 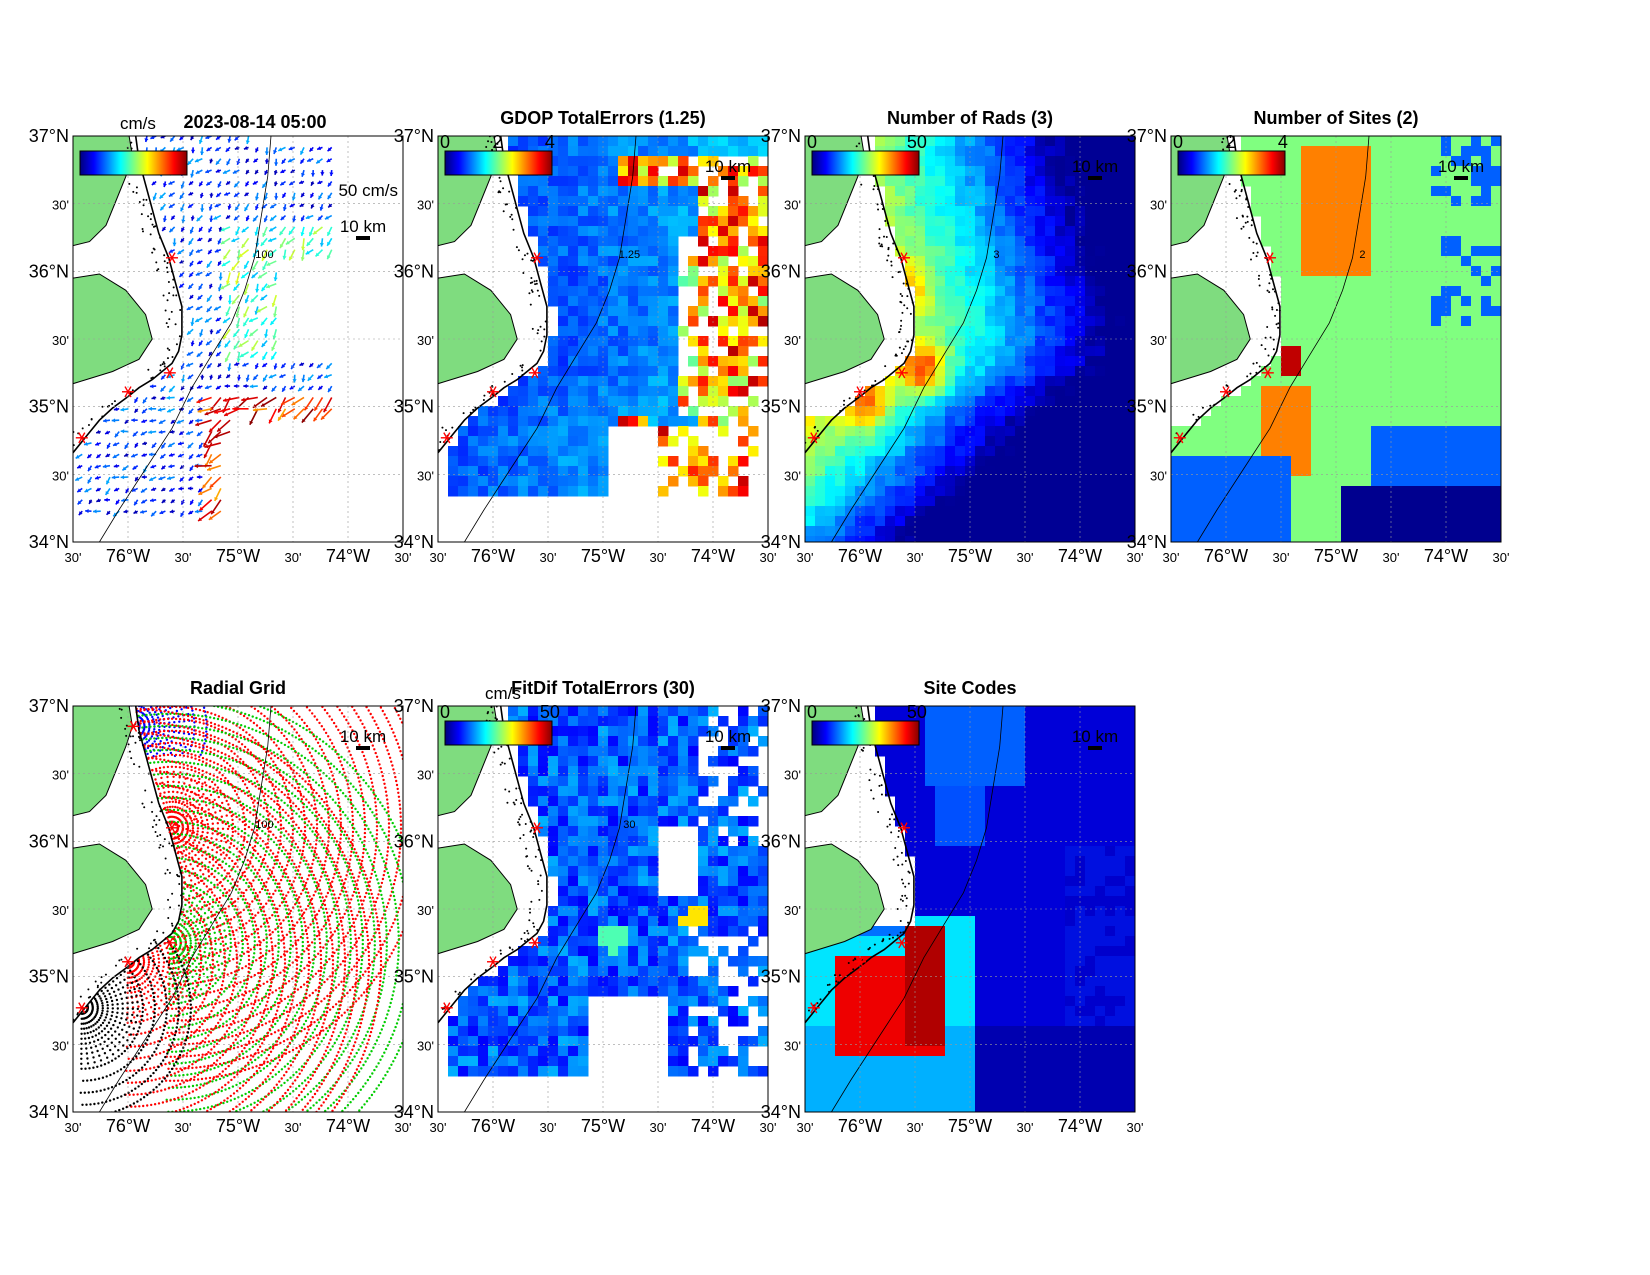 I want to click on lon-tick-label: 76°W, so click(x=128, y=556).